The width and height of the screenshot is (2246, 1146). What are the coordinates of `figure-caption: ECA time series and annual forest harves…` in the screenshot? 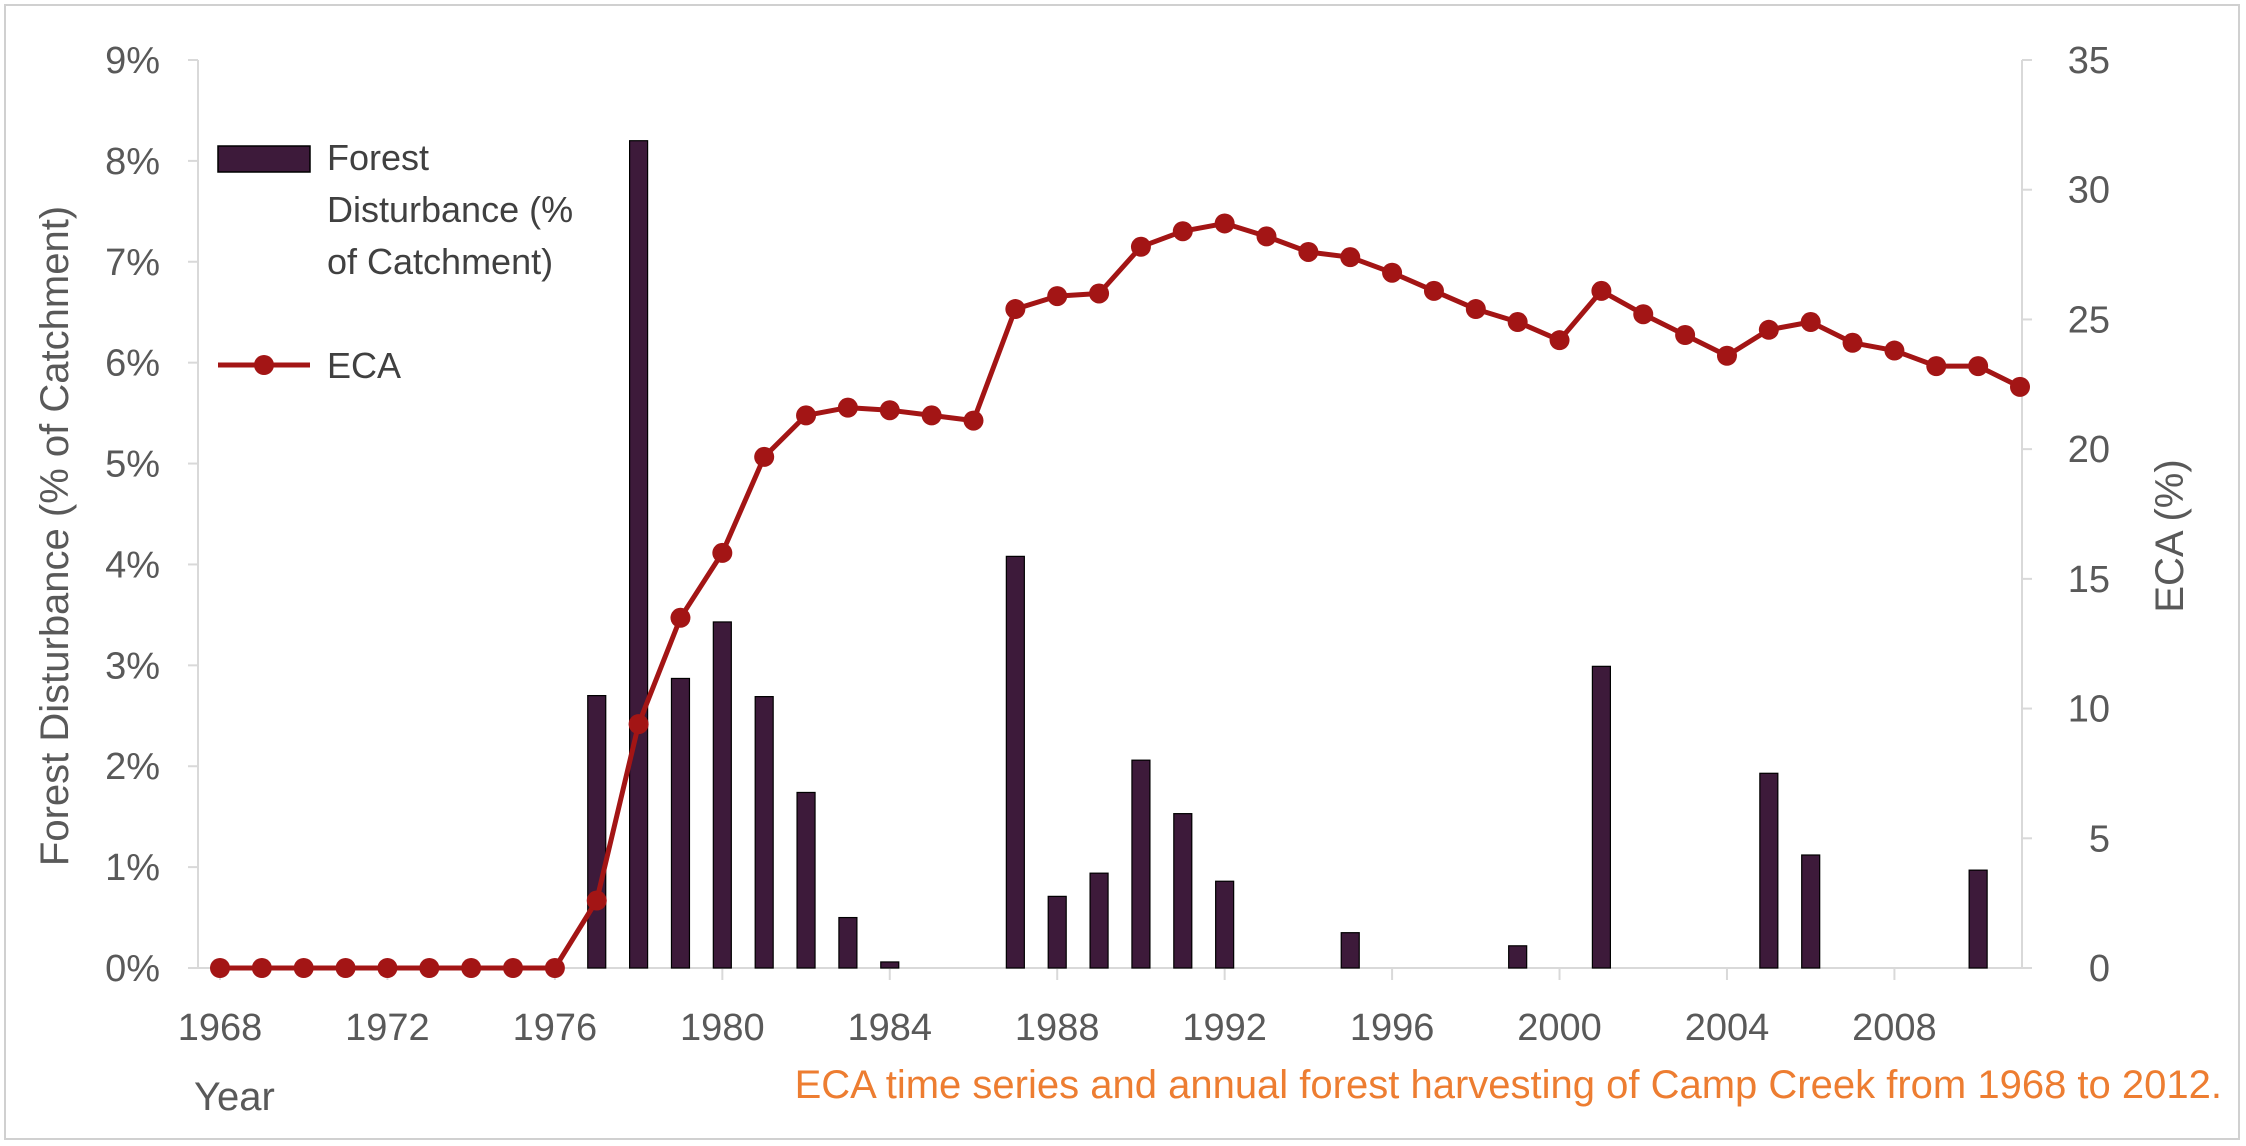 It's located at (1508, 1085).